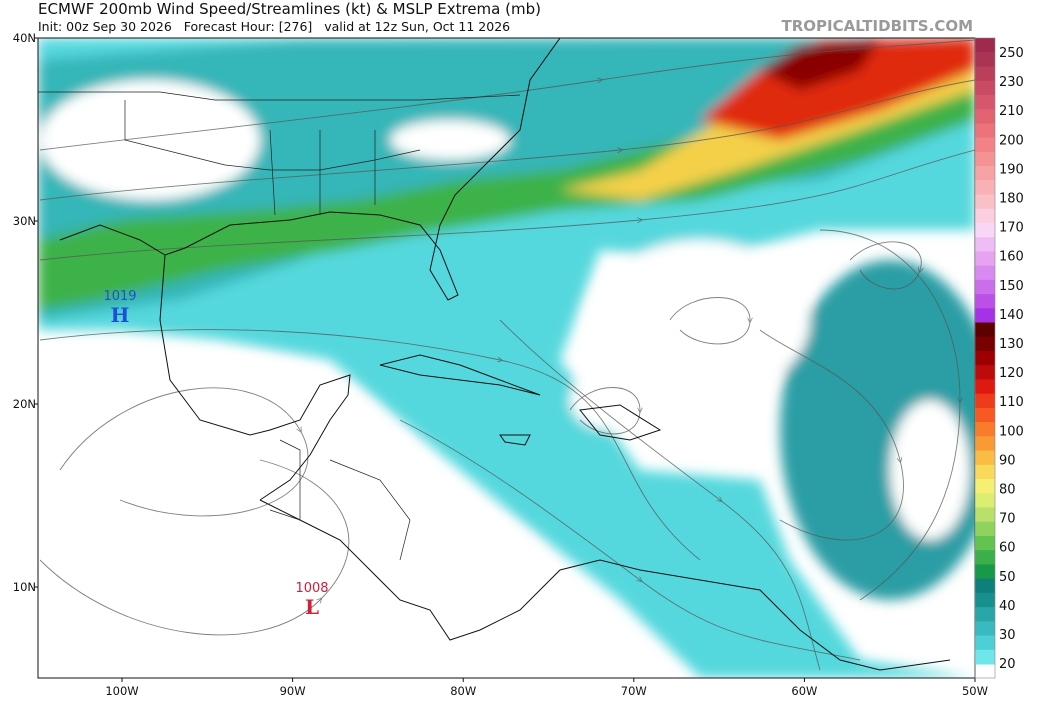 Image resolution: width=1039 pixels, height=701 pixels. Describe the element at coordinates (1011, 315) in the screenshot. I see `colorbar-label: 140` at that location.